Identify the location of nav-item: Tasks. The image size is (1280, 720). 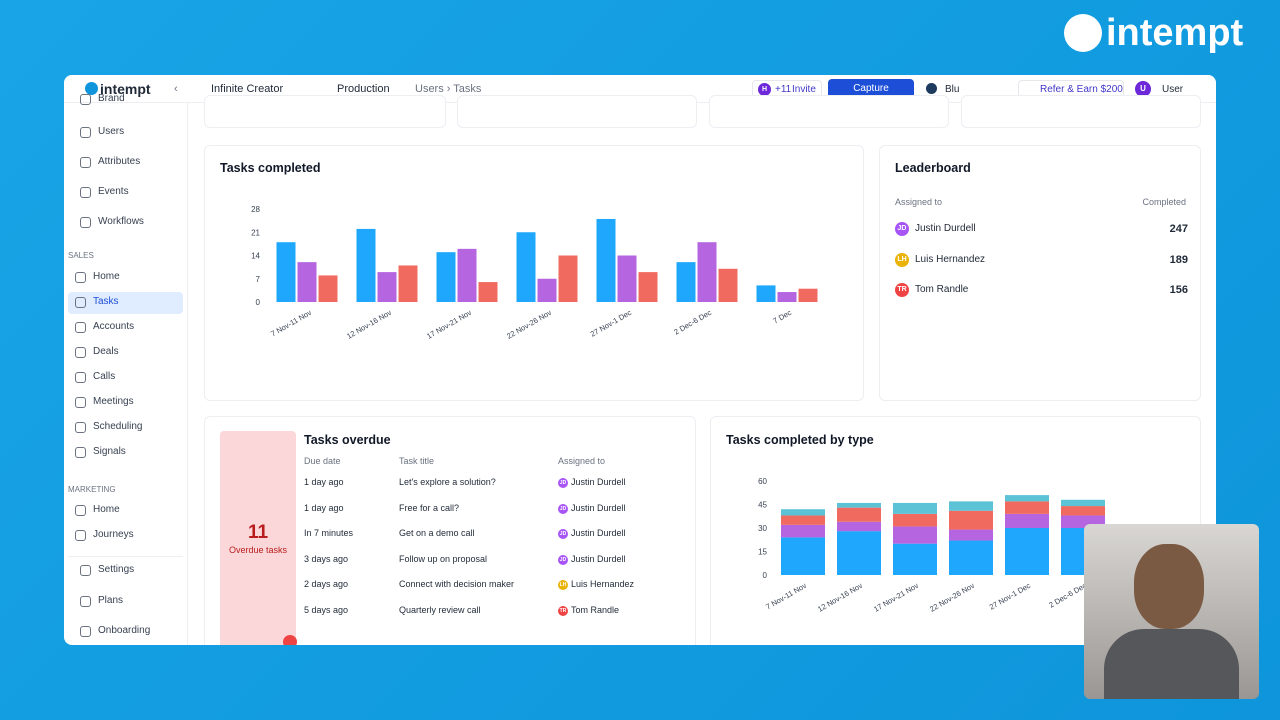
(106, 301).